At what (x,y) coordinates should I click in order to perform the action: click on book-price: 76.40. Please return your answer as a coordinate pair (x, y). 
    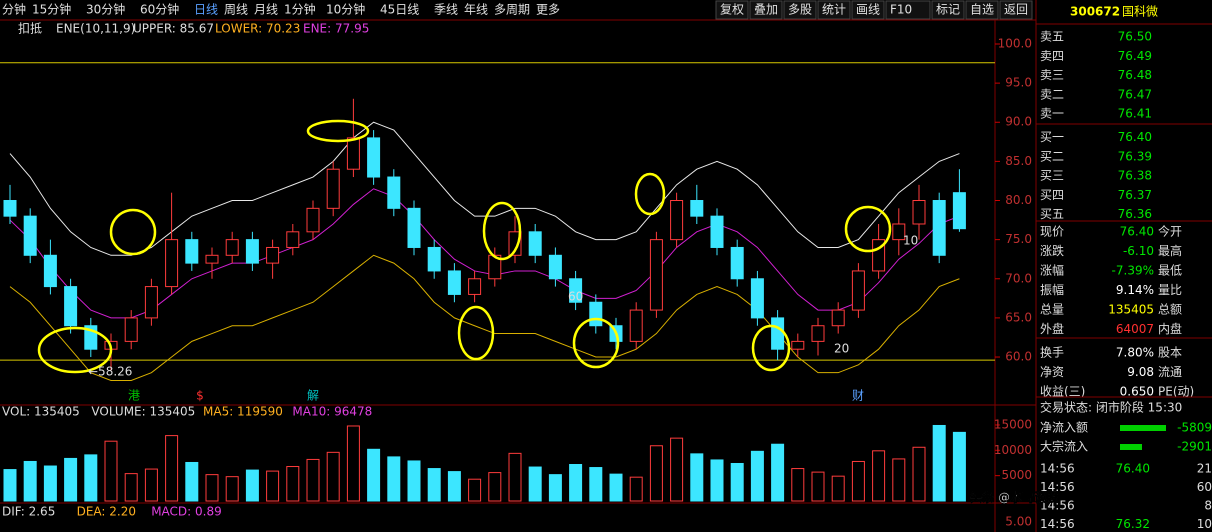
    Looking at the image, I should click on (1135, 137).